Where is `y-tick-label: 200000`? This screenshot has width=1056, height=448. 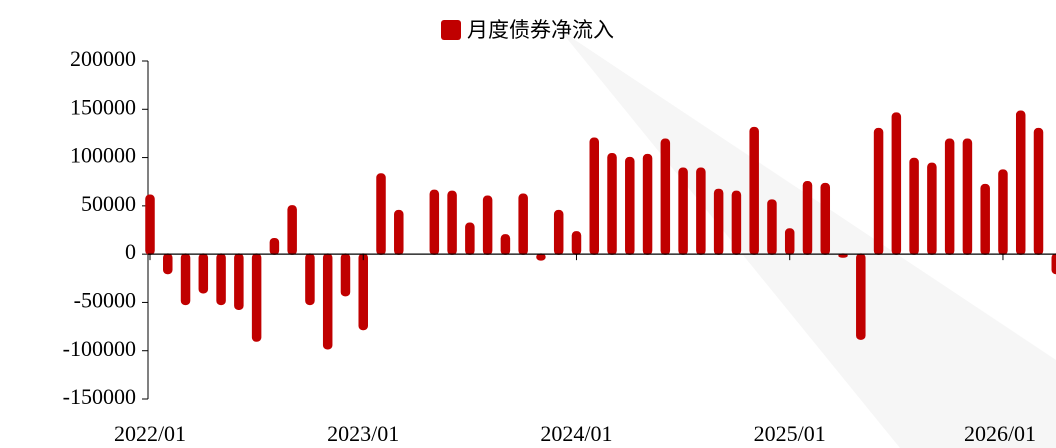 y-tick-label: 200000 is located at coordinates (103, 58).